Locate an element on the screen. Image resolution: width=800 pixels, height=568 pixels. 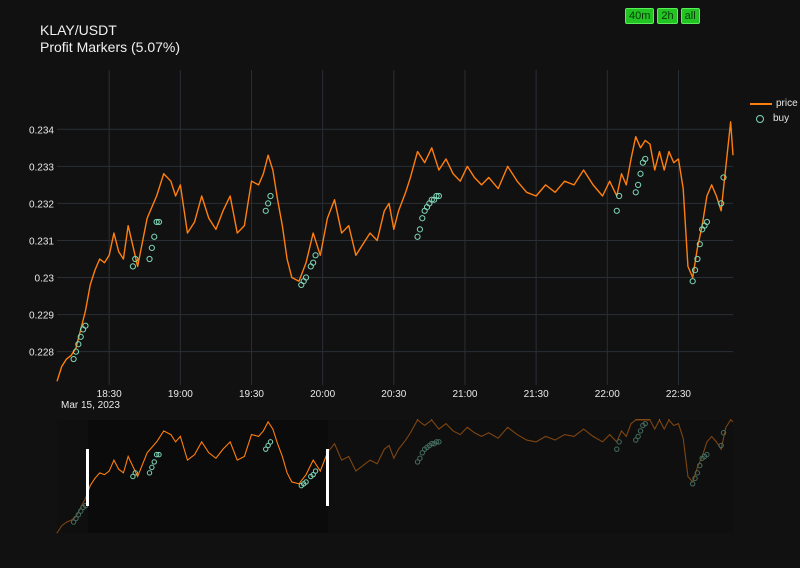
chart-title-block: KLAY/USDT Profit Markers (5.07%) is located at coordinates (110, 39).